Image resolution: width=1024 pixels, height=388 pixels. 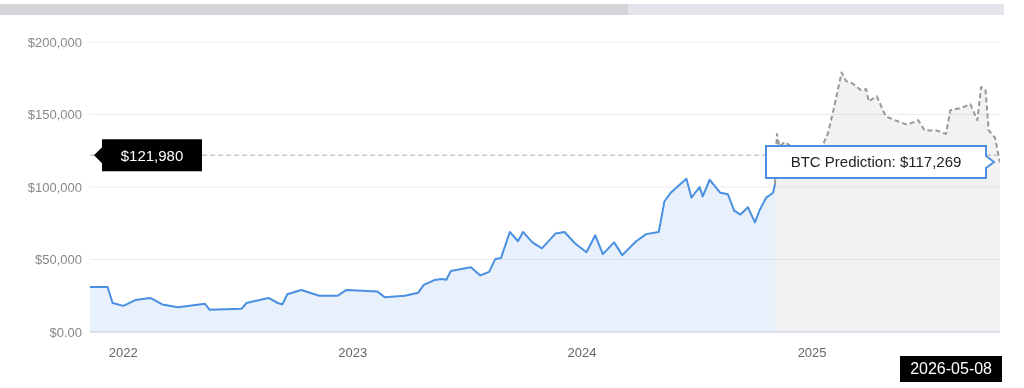 I want to click on y-tick-label: $150,000, so click(x=54, y=115).